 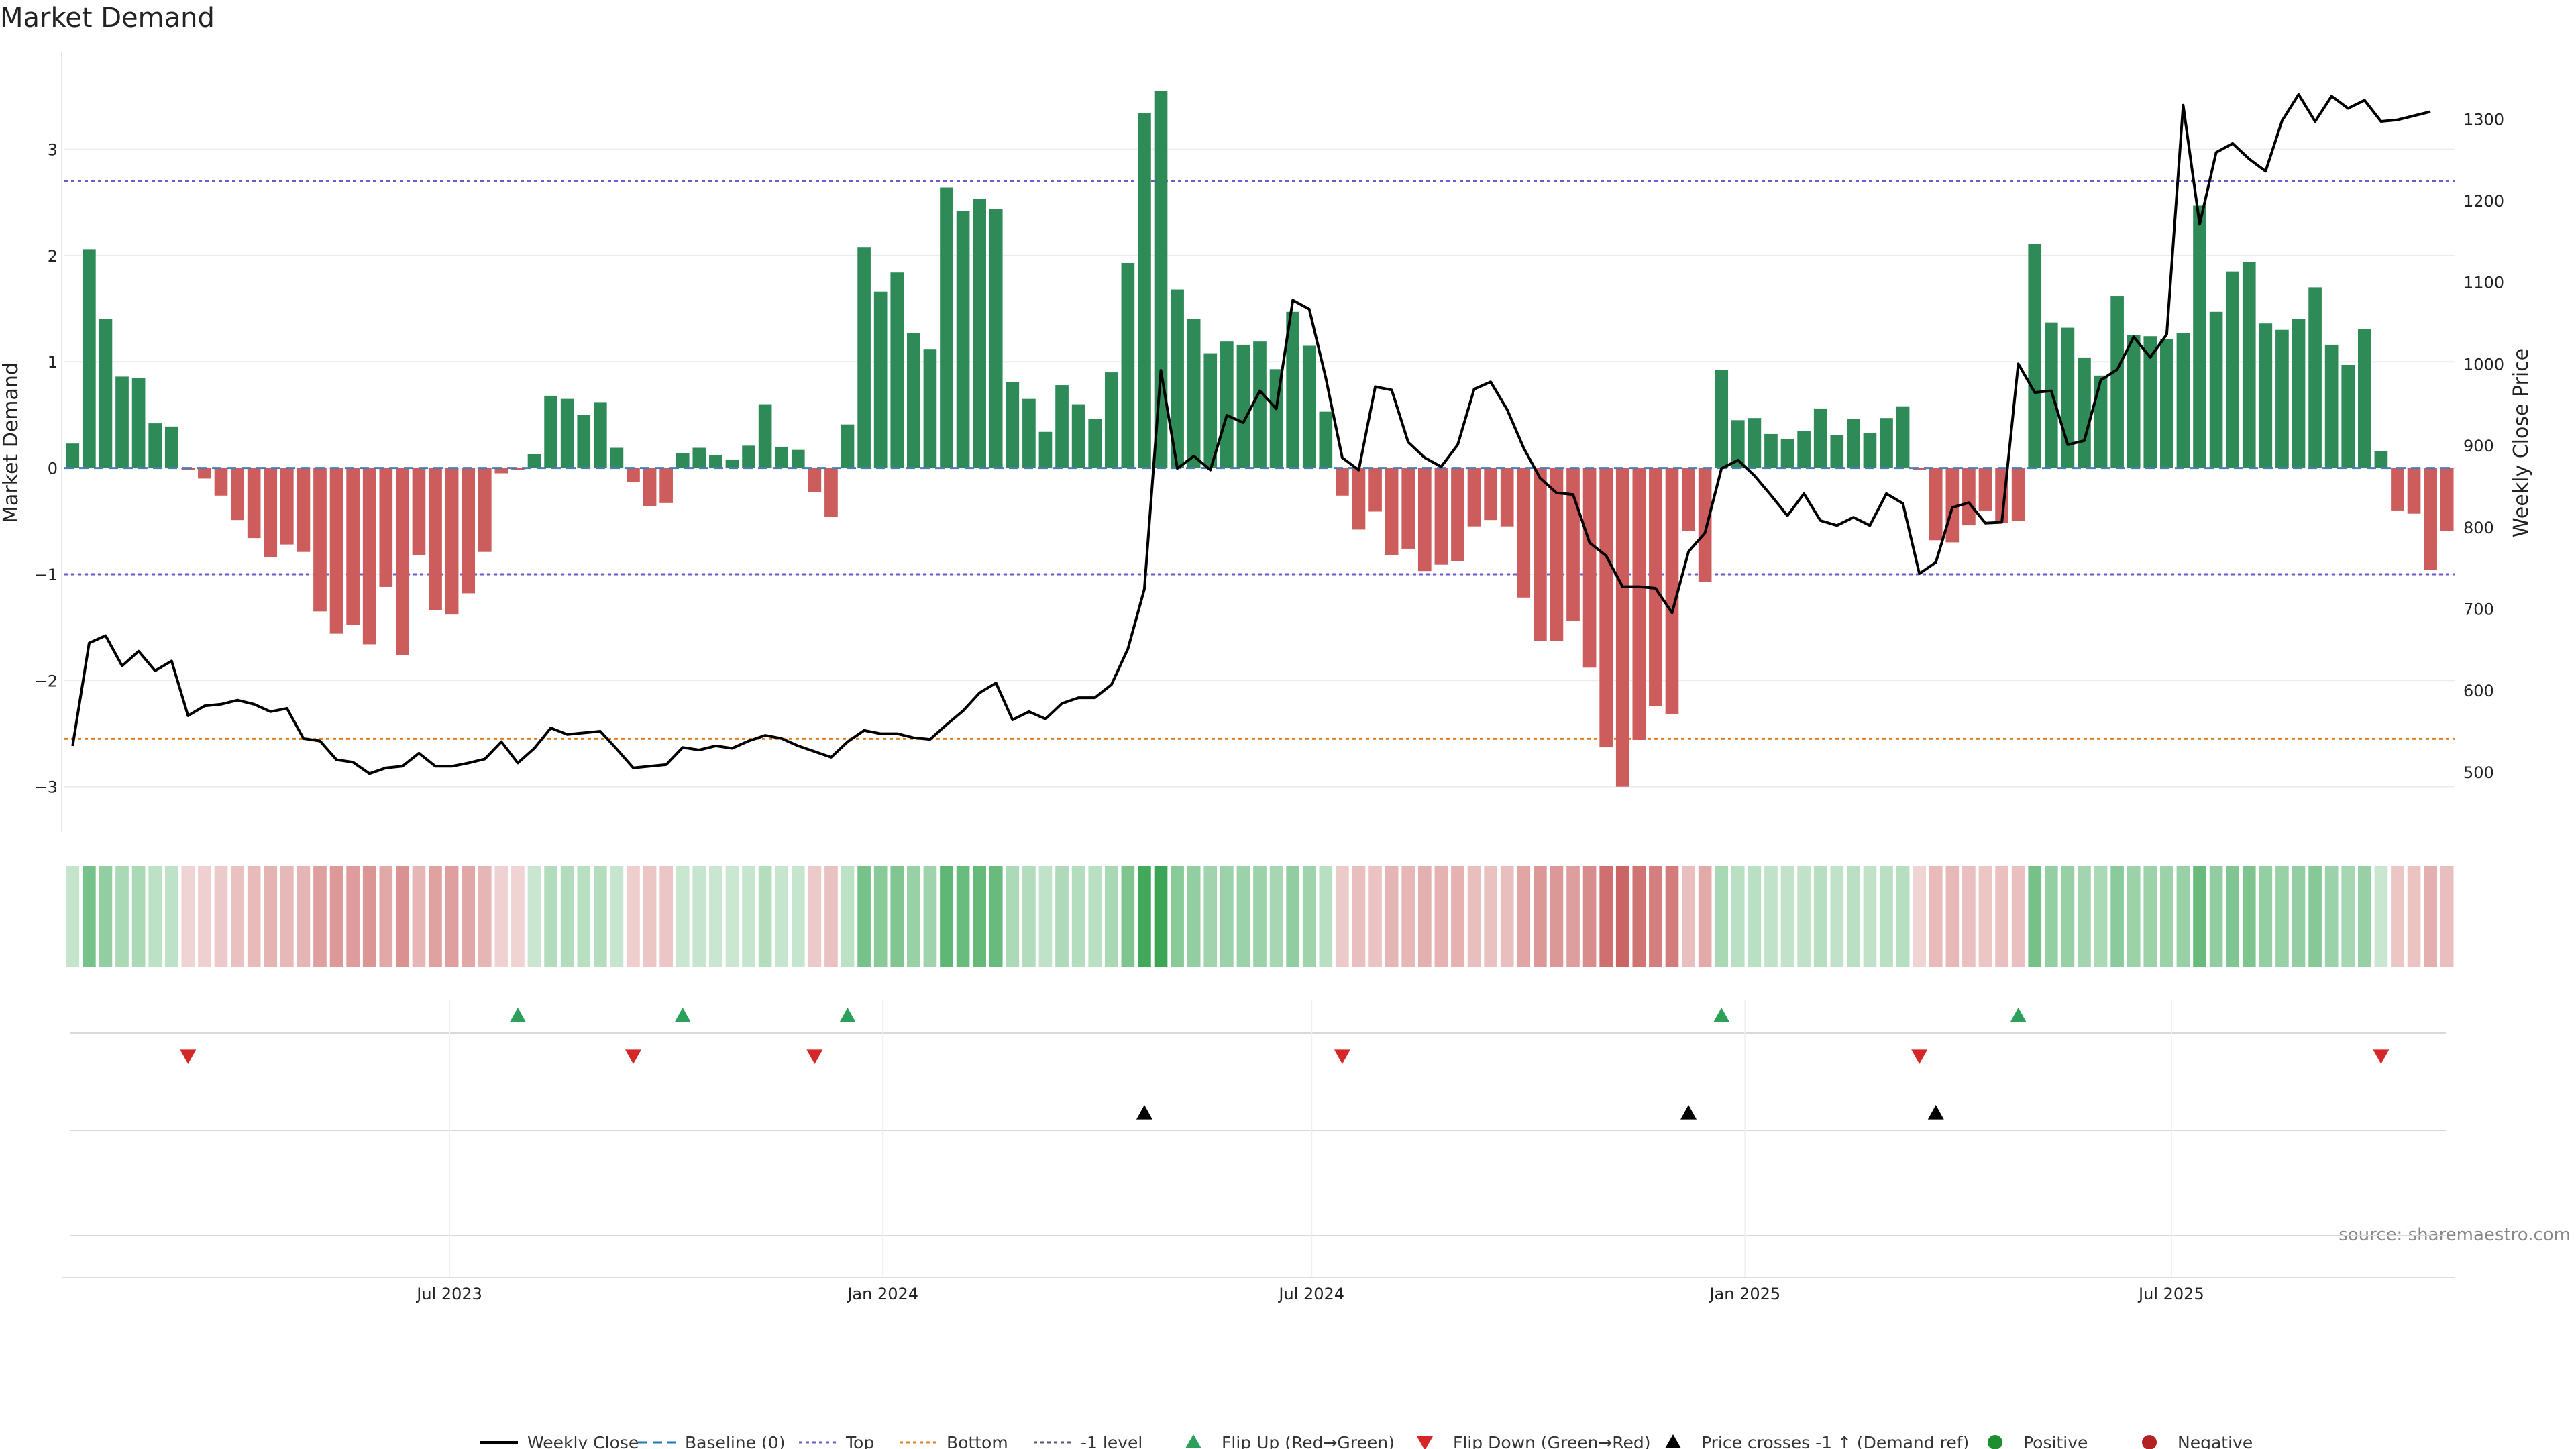 What do you see at coordinates (46, 787) in the screenshot?
I see `left-tick-label: −3` at bounding box center [46, 787].